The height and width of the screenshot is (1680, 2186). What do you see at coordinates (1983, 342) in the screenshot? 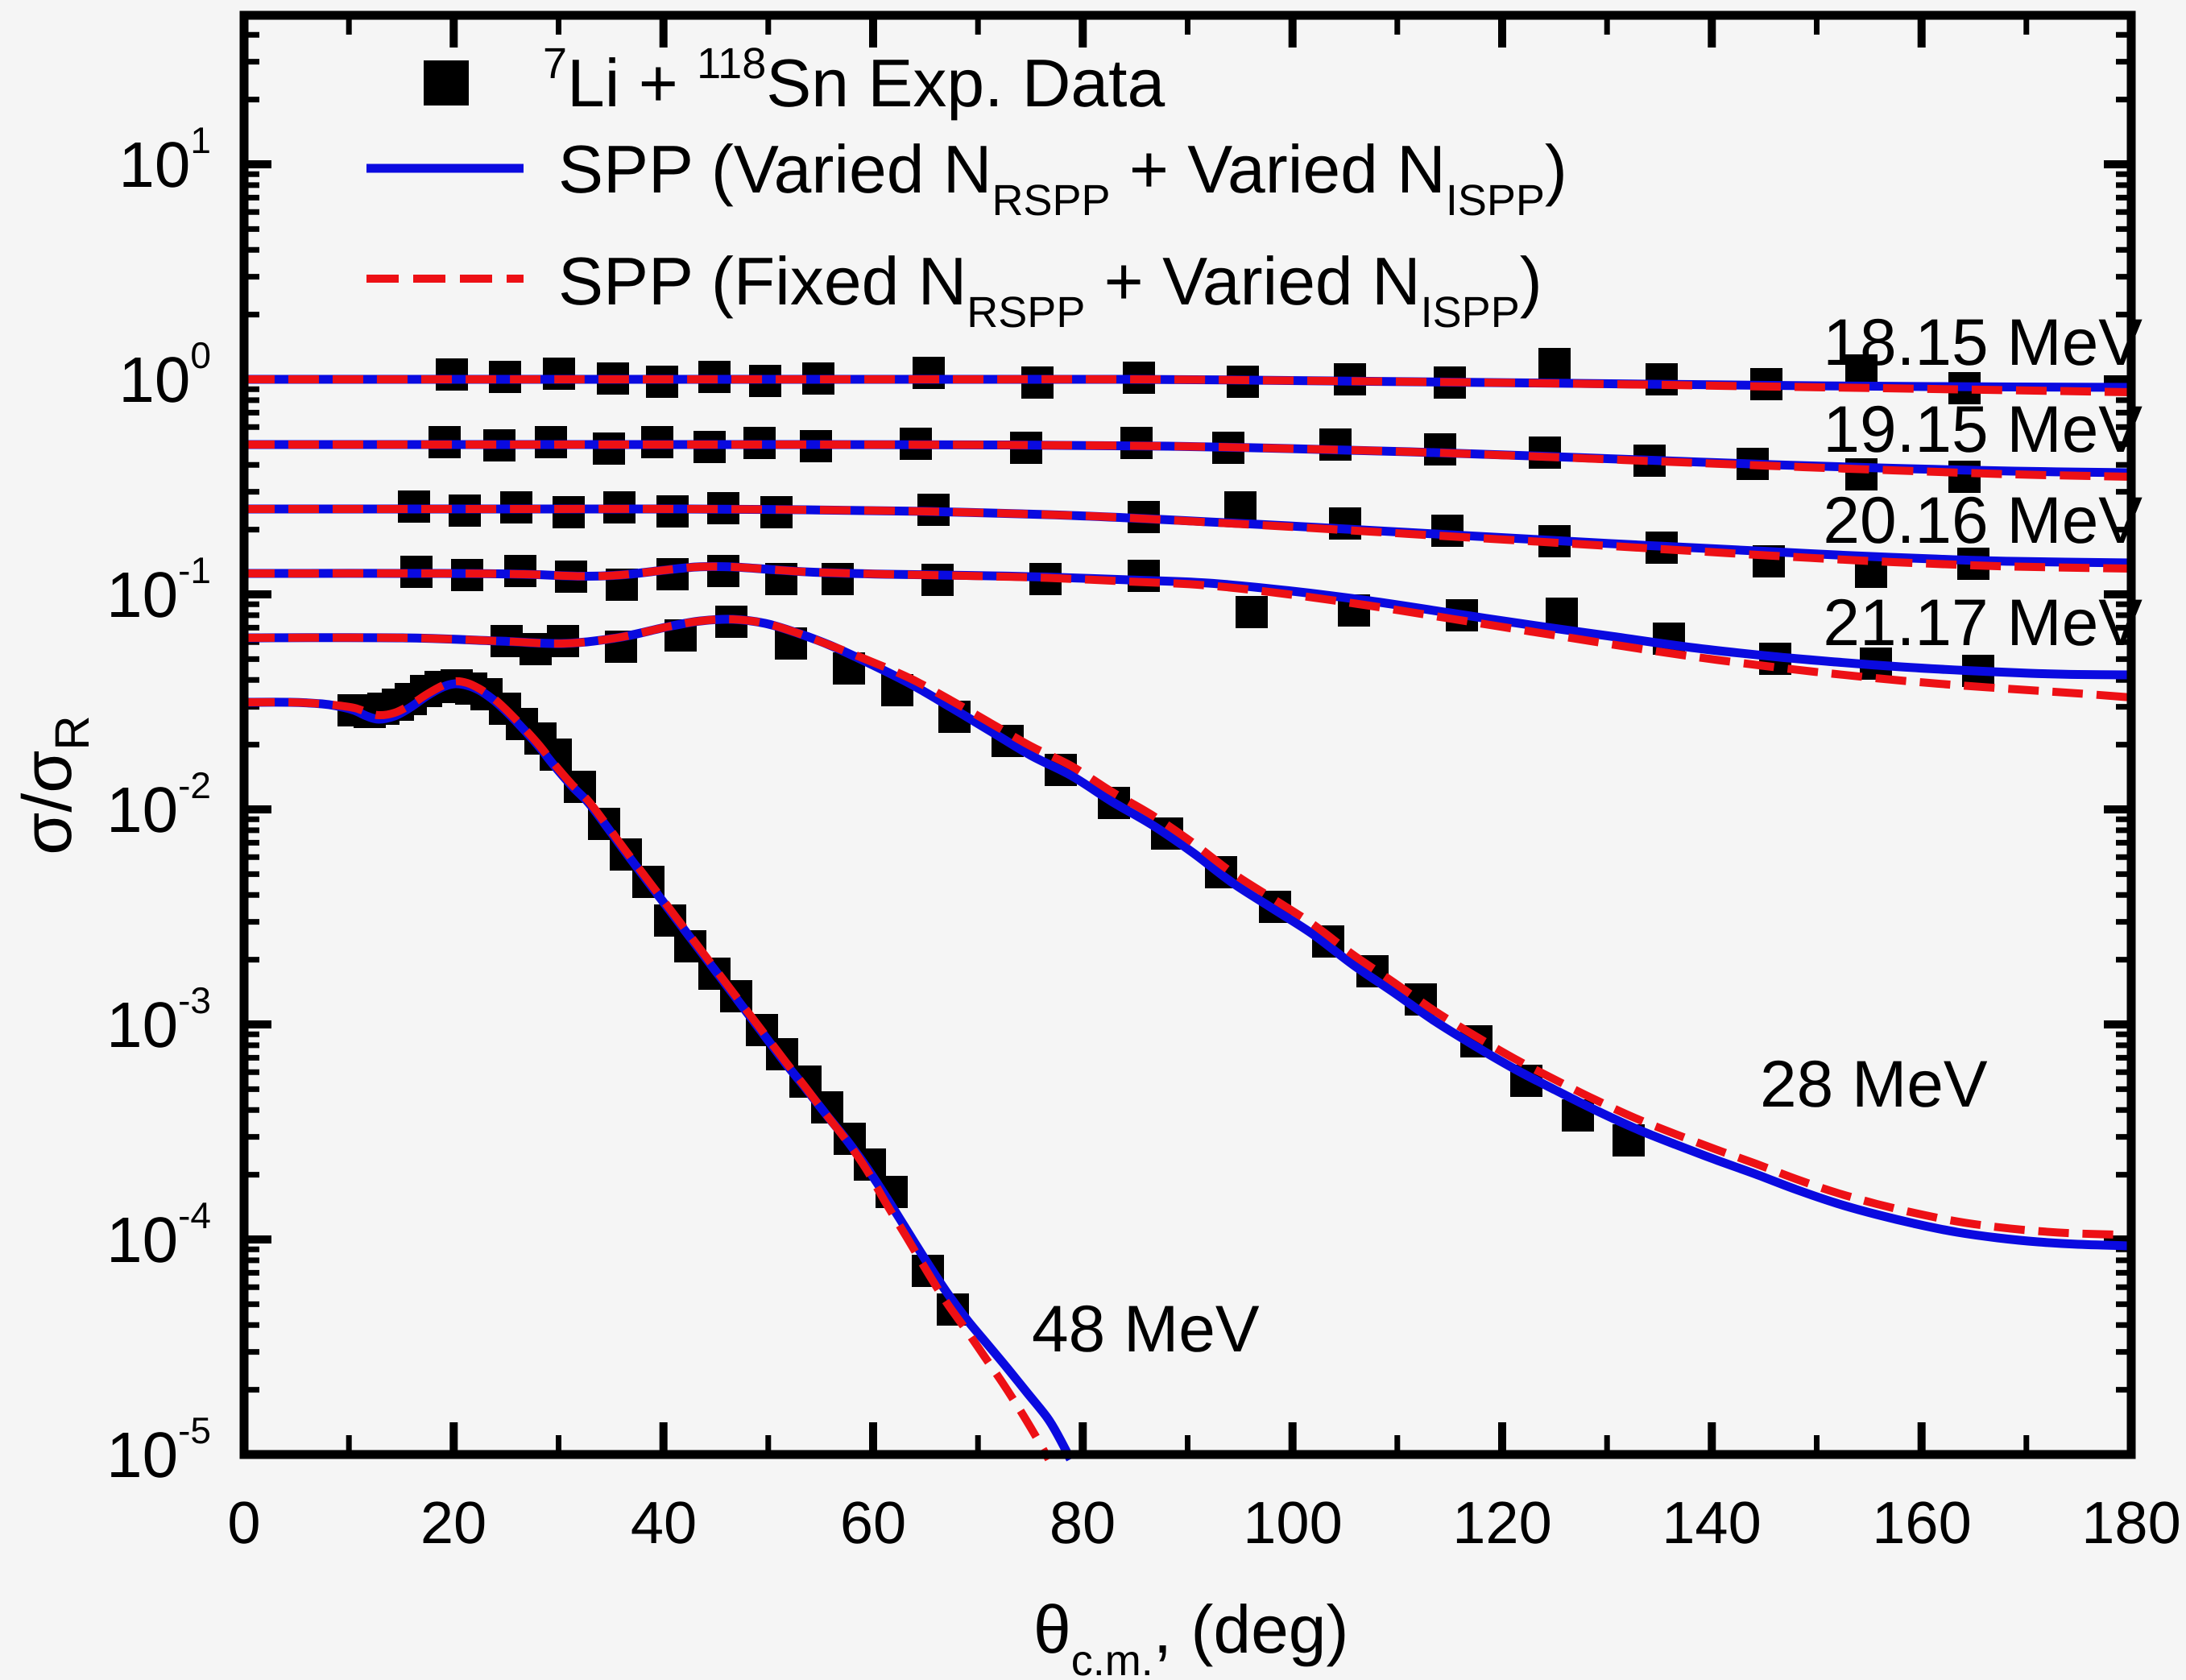
I see `svg-text: 18.15 MeV` at bounding box center [1983, 342].